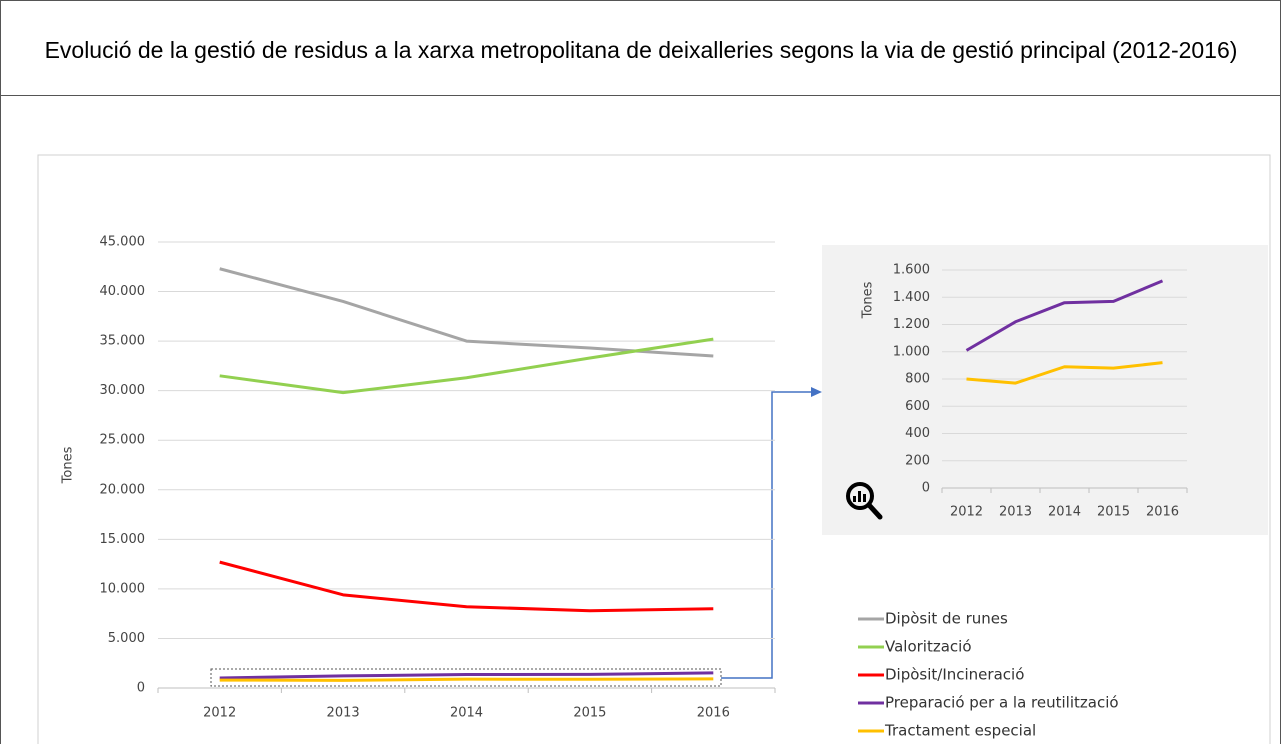 This screenshot has width=1283, height=744. Describe the element at coordinates (123, 588) in the screenshot. I see `y-tick-label: 10.000` at that location.